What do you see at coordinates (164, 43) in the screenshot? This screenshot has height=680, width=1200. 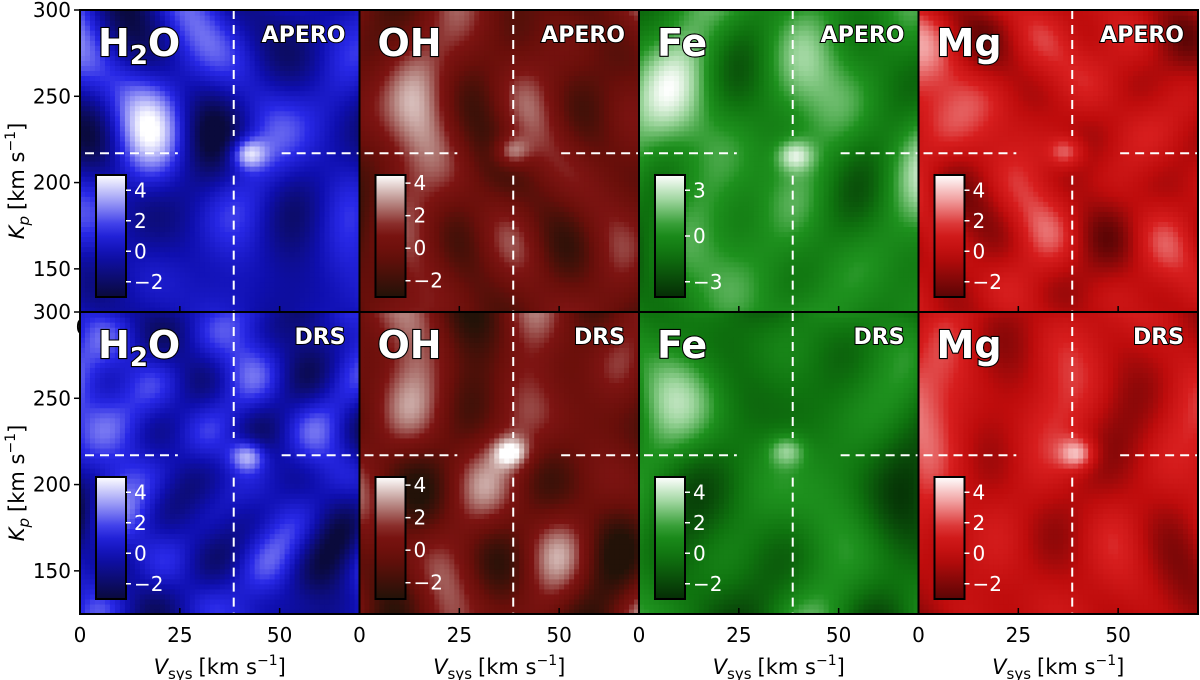 I see `species-tail: O` at bounding box center [164, 43].